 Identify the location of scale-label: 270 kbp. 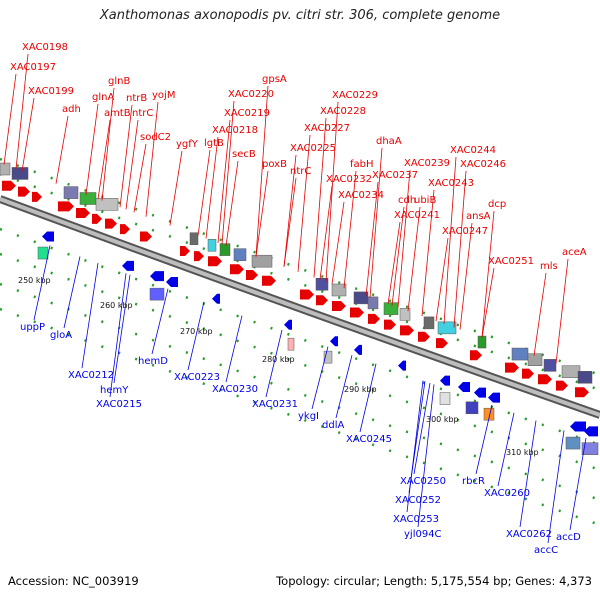
(196, 331).